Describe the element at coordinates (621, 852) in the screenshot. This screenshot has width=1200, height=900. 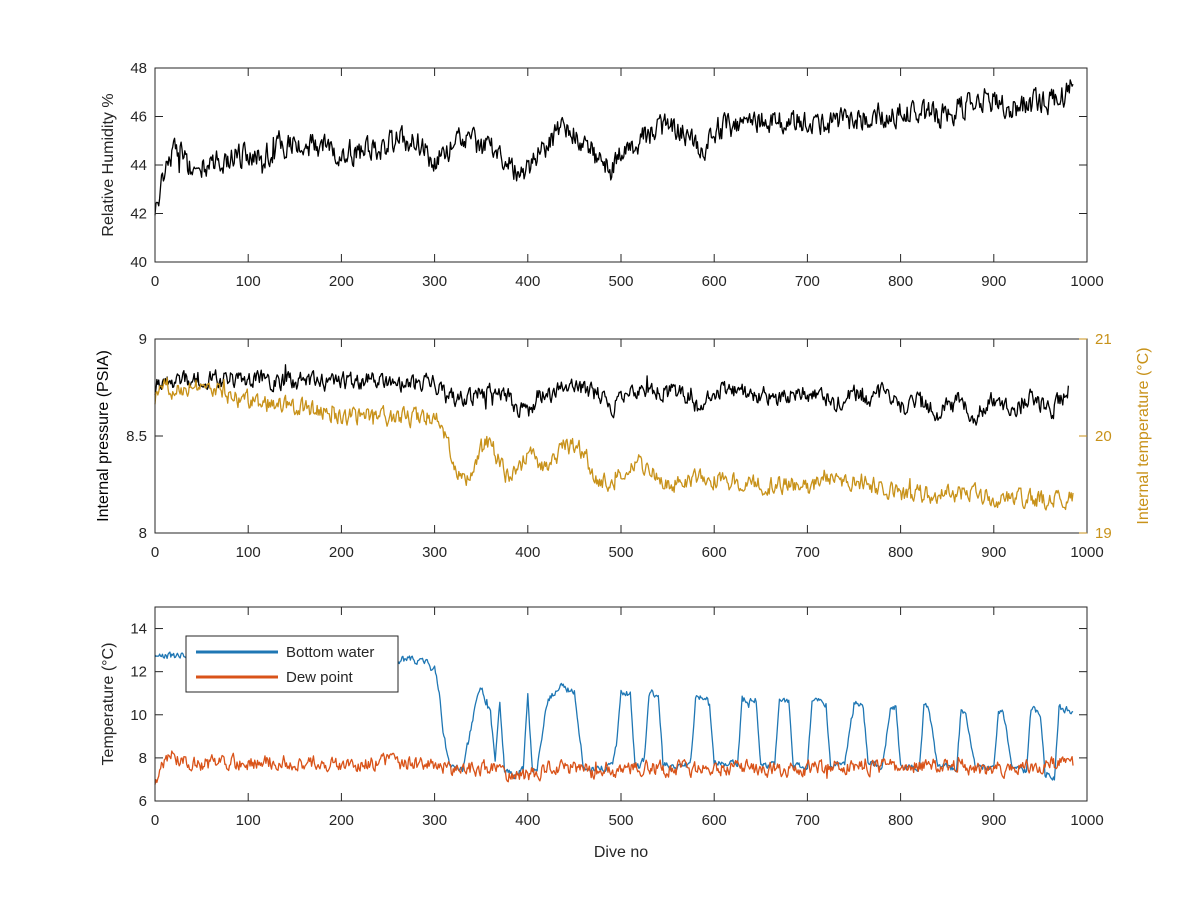
I see `x-axis-title: Dive no` at that location.